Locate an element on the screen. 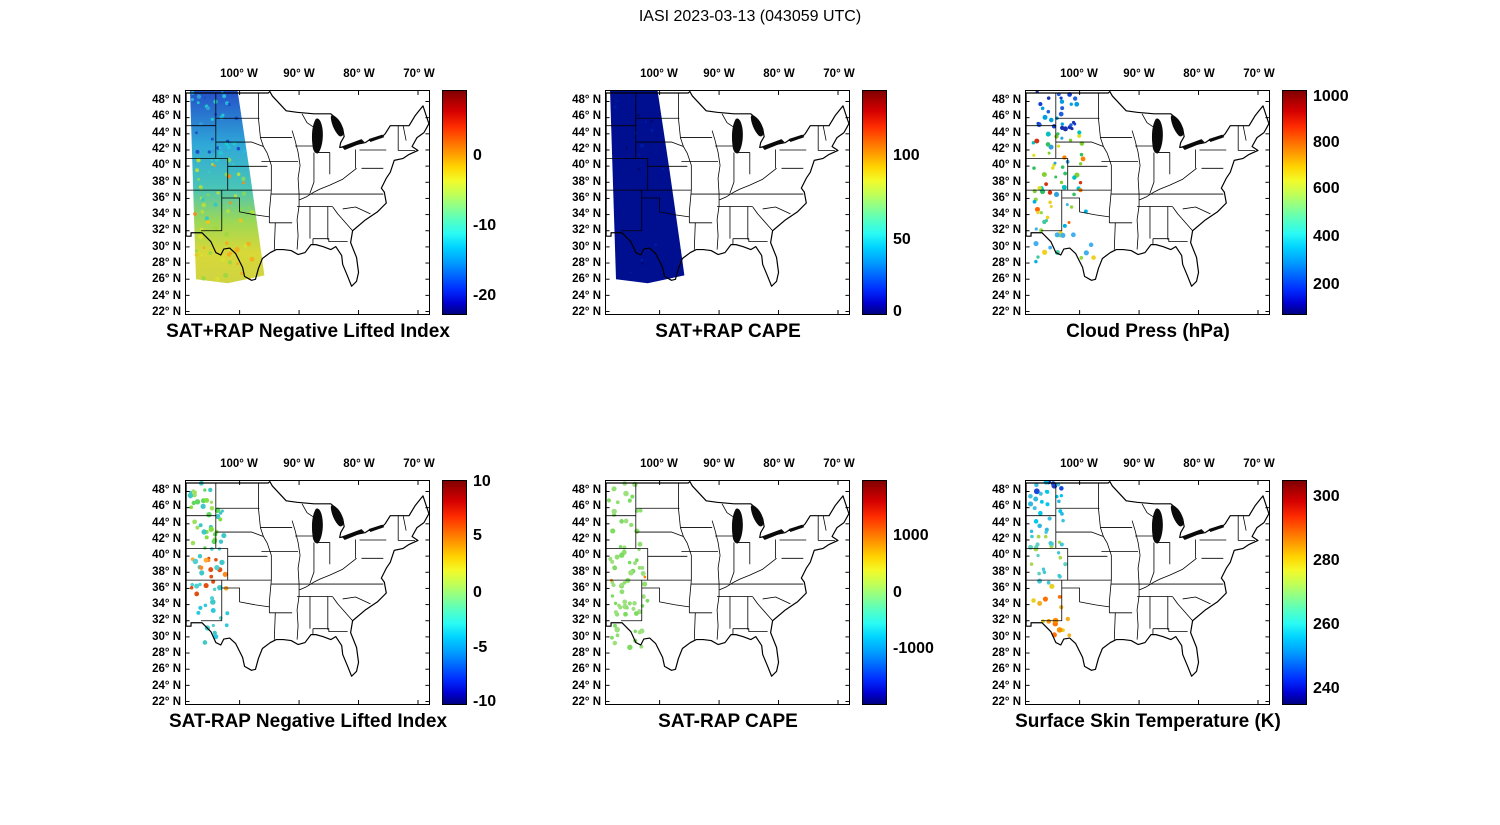 Image resolution: width=1500 pixels, height=825 pixels. colorbar-tick-label: -1000 is located at coordinates (913, 648).